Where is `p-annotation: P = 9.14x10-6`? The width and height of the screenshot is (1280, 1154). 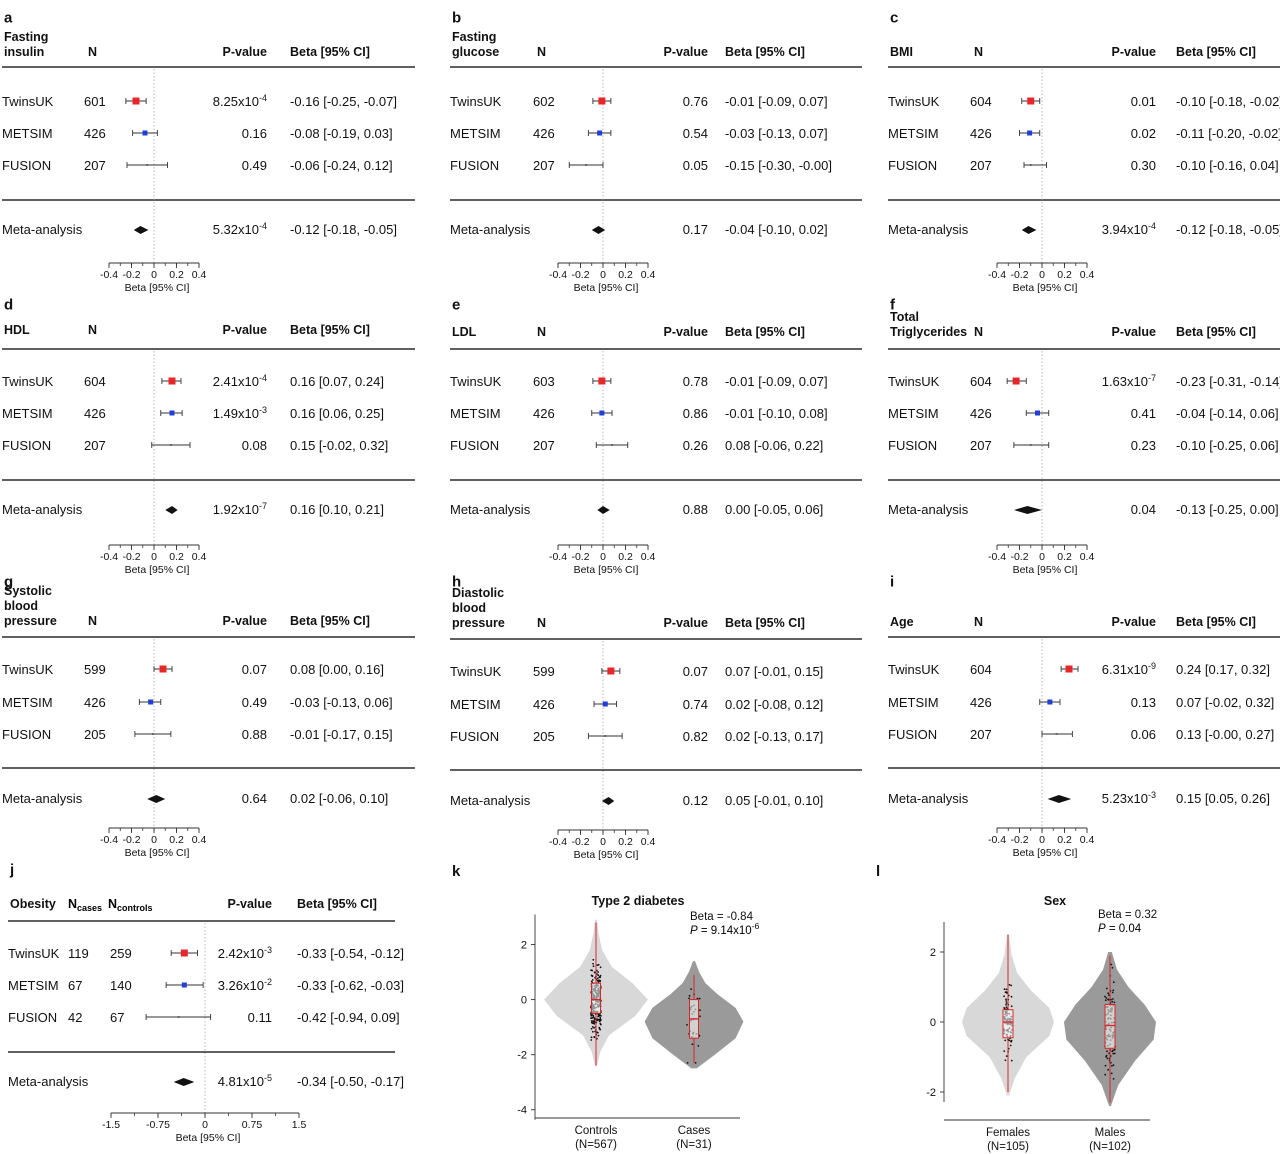
p-annotation: P = 9.14x10-6 is located at coordinates (725, 929).